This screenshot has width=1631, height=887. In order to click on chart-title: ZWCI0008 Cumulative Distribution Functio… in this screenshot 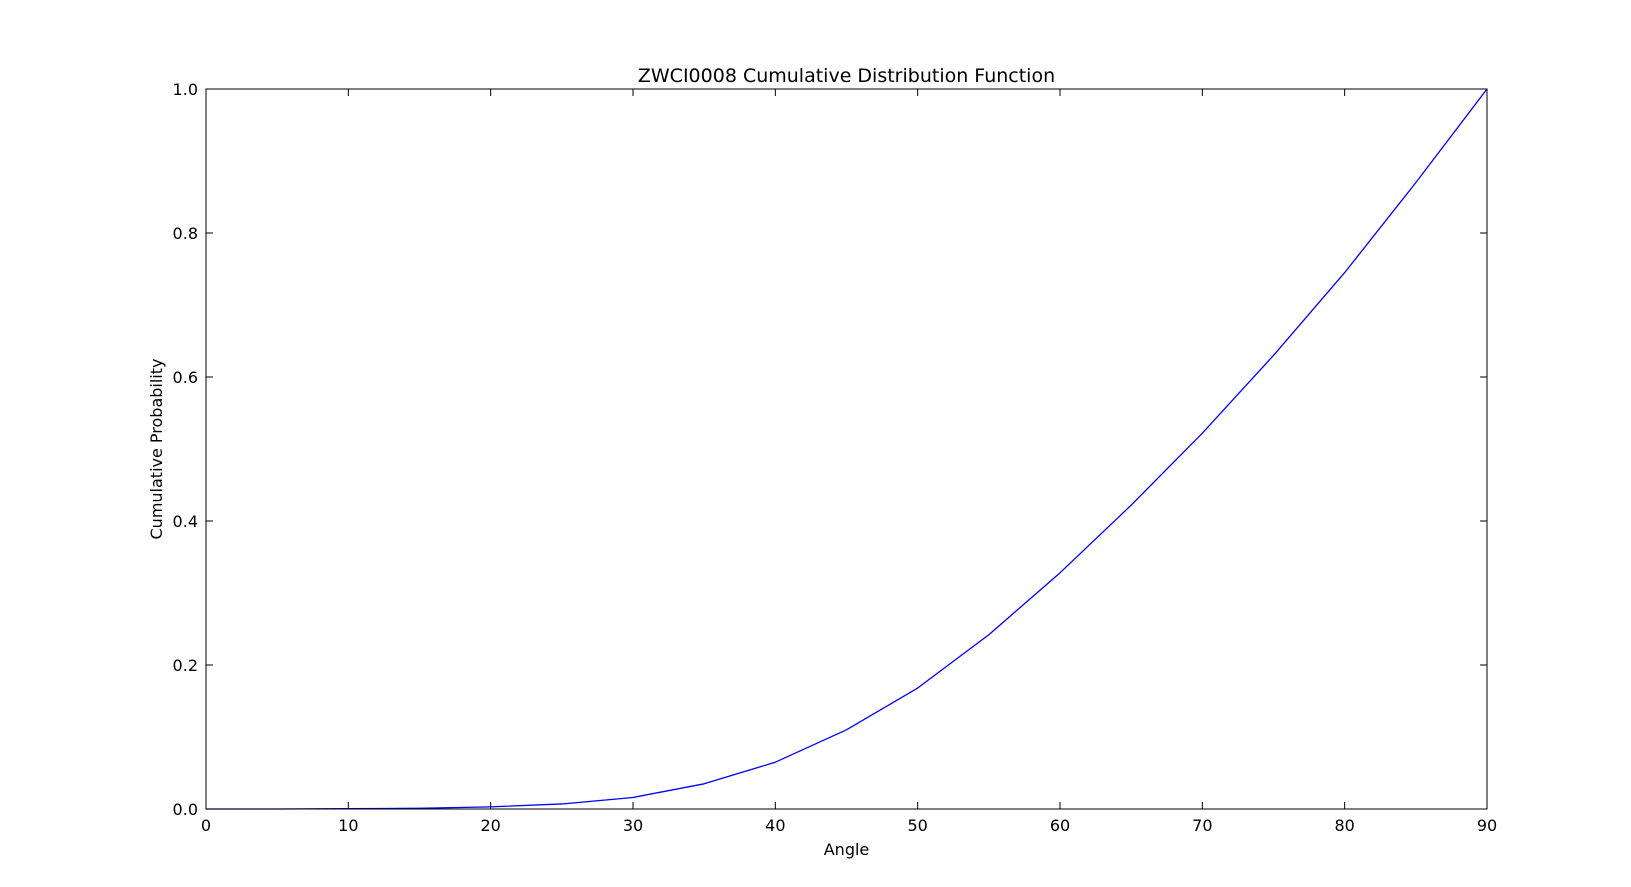, I will do `click(846, 76)`.